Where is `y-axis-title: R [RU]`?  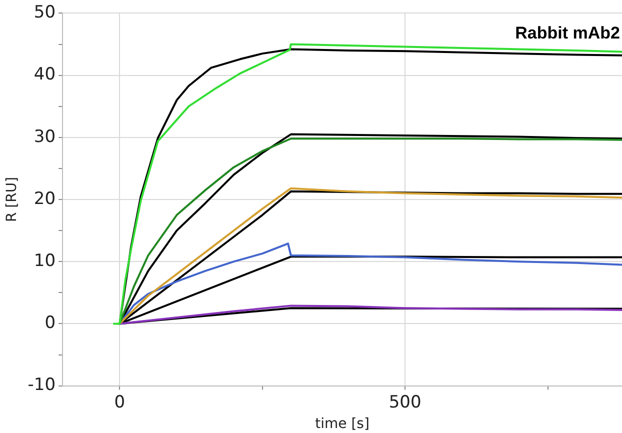 y-axis-title: R [RU] is located at coordinates (12, 199).